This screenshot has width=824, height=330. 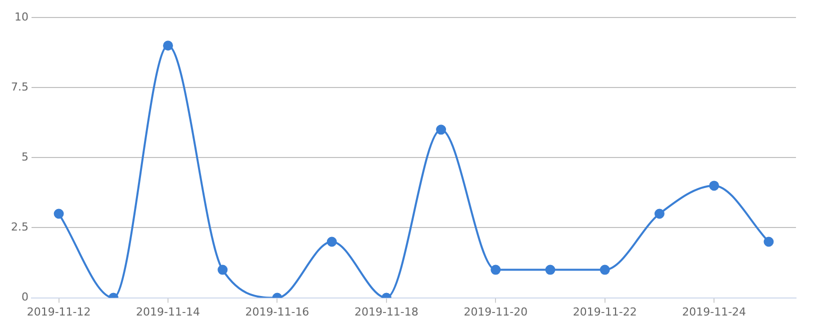 What do you see at coordinates (277, 311) in the screenshot?
I see `x-tick-label: 2019-11-16` at bounding box center [277, 311].